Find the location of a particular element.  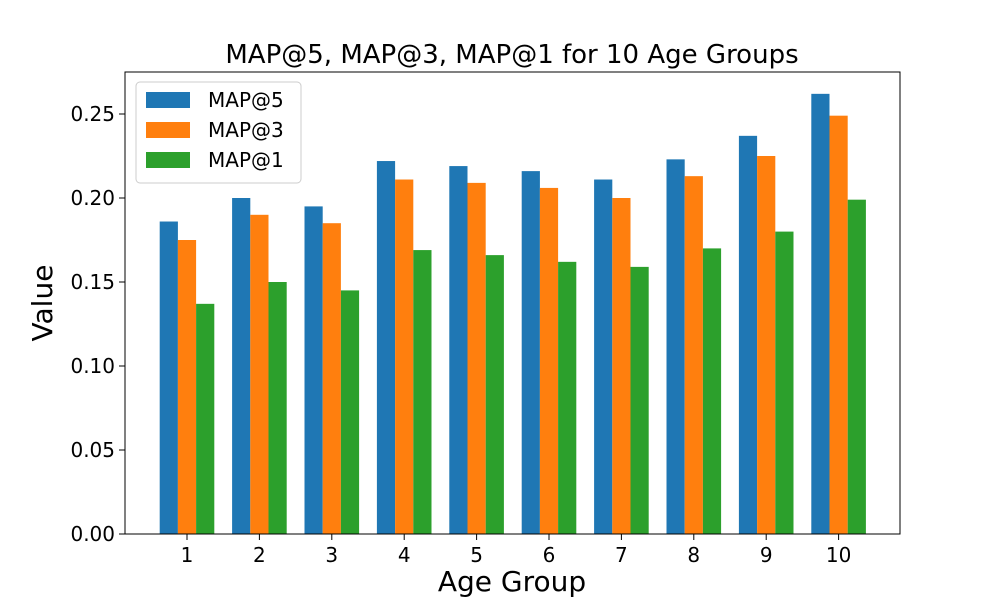

y-ticks: 0.00 0.05 0.10 0.15 0.20 0.25 is located at coordinates (97, 324).